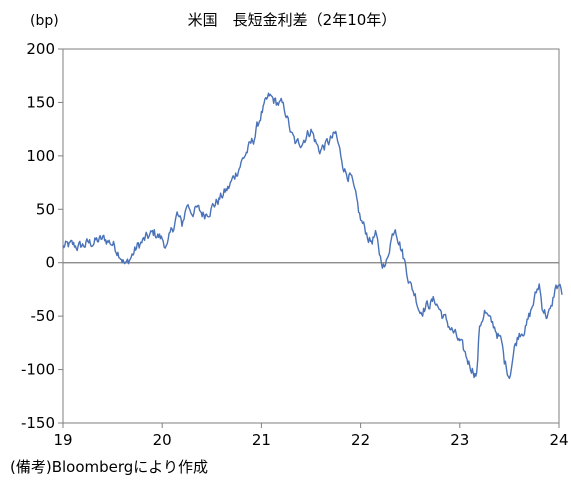  What do you see at coordinates (44, 21) in the screenshot?
I see `y-axis-unit-label: (bp)` at bounding box center [44, 21].